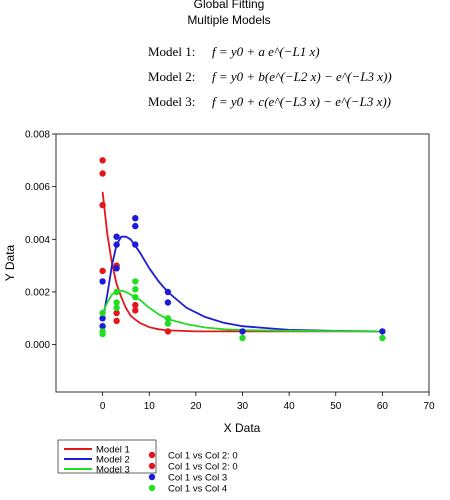 Image resolution: width=450 pixels, height=500 pixels. I want to click on equation-formula: f = y0 + b(e^(−L2 x) − e^(−L3 x)), so click(302, 76).